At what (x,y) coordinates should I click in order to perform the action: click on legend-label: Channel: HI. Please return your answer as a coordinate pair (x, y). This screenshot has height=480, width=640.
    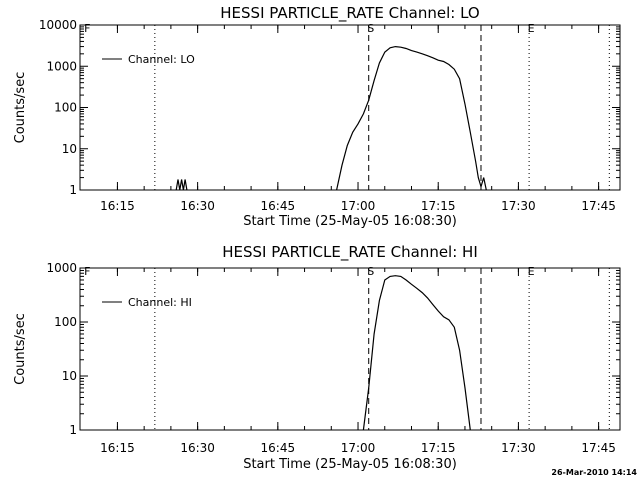
    Looking at the image, I should click on (160, 302).